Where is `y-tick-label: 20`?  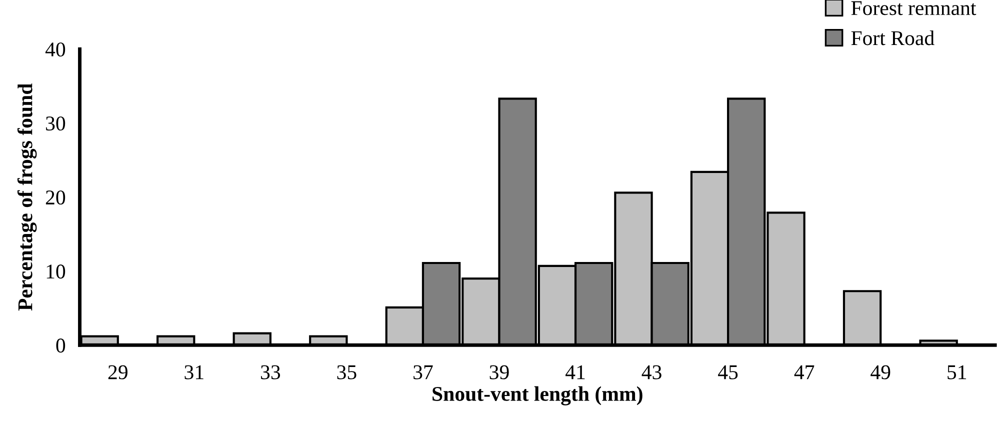
y-tick-label: 20 is located at coordinates (56, 197).